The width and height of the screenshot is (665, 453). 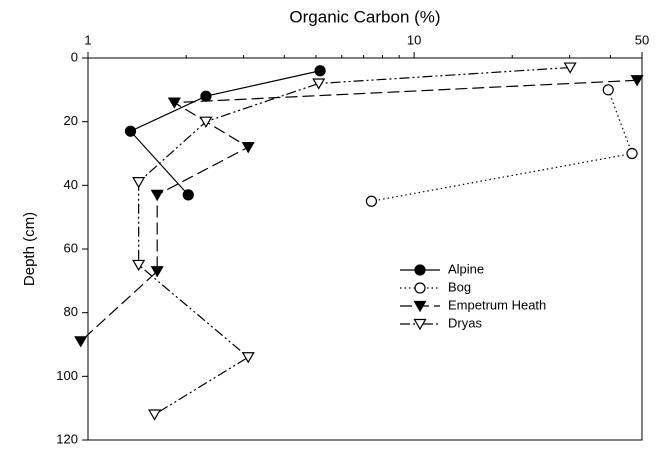 What do you see at coordinates (67, 375) in the screenshot?
I see `y-tick-label: 100` at bounding box center [67, 375].